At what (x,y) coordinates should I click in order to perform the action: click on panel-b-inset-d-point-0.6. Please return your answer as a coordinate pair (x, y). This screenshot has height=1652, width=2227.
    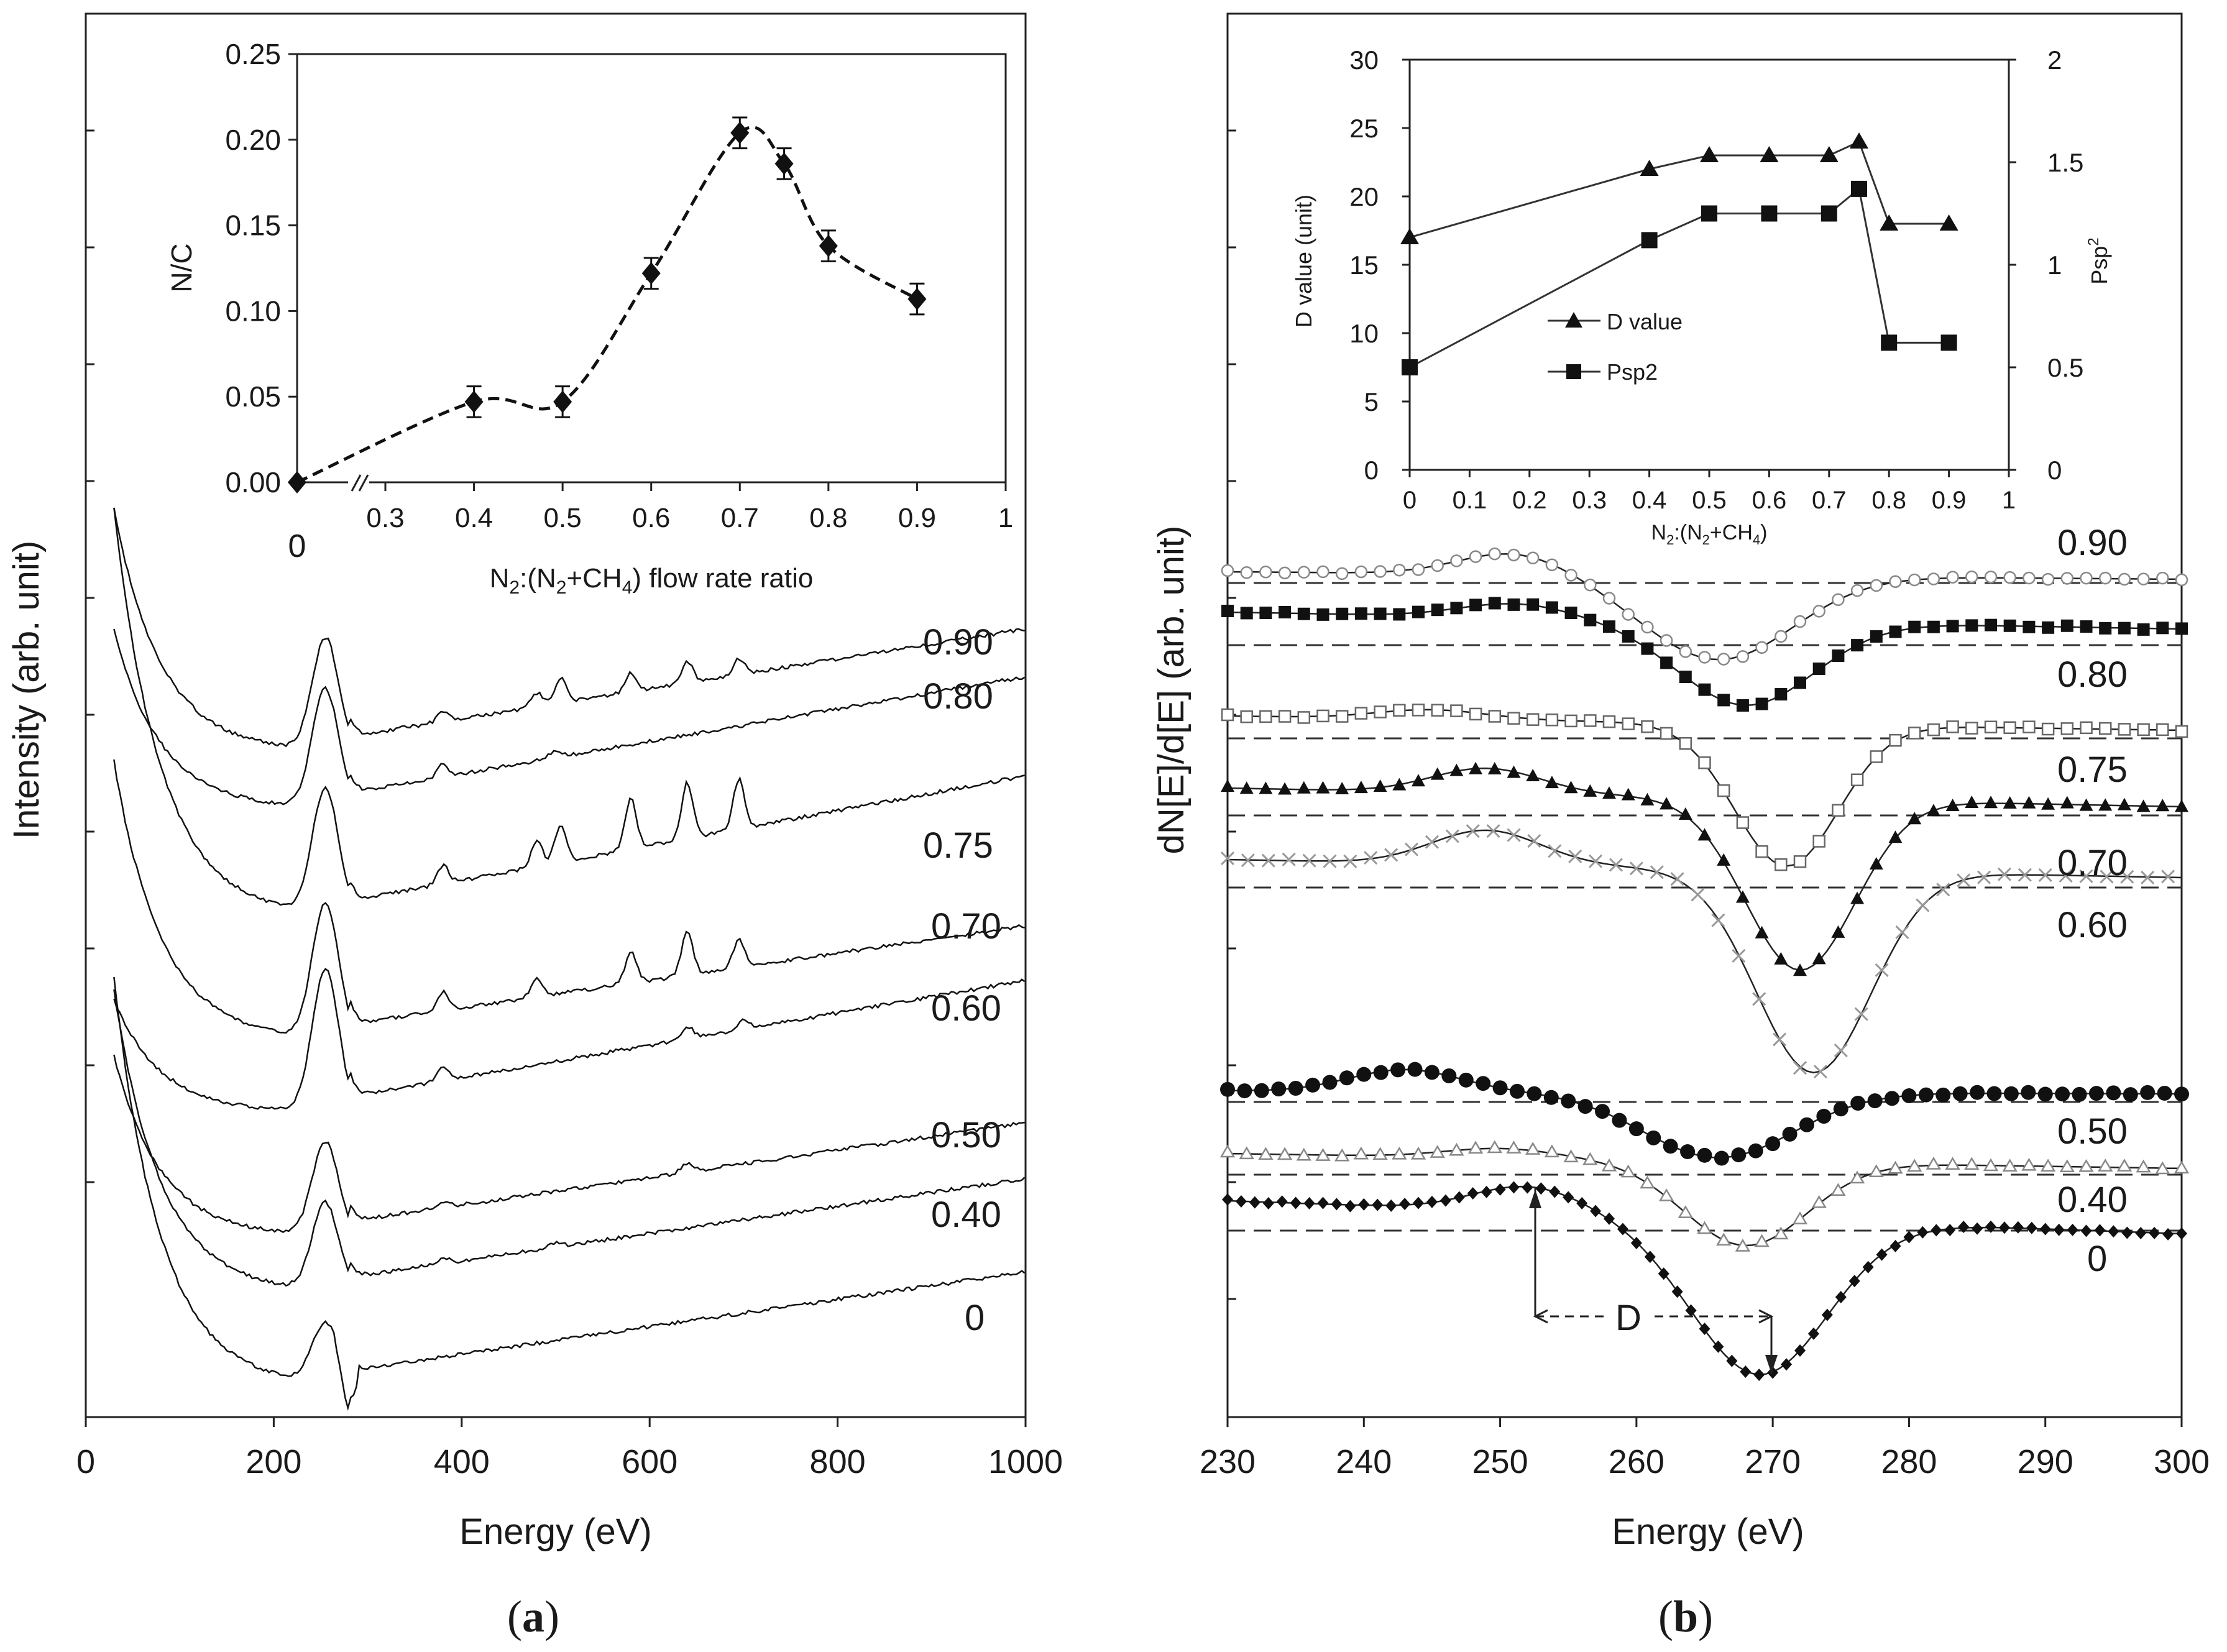
    Looking at the image, I should click on (1769, 154).